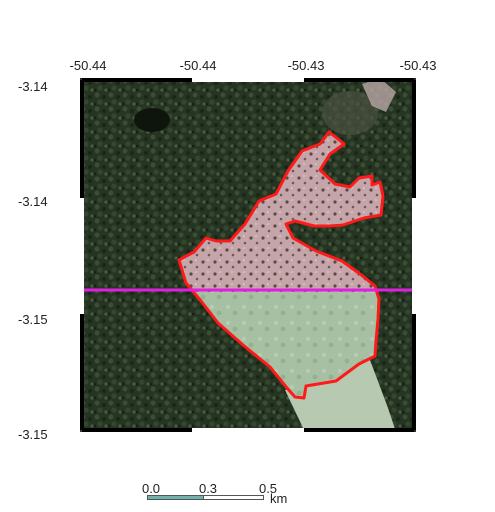 This screenshot has width=495, height=512. What do you see at coordinates (33, 319) in the screenshot?
I see `y-tick-label-3: -3.15` at bounding box center [33, 319].